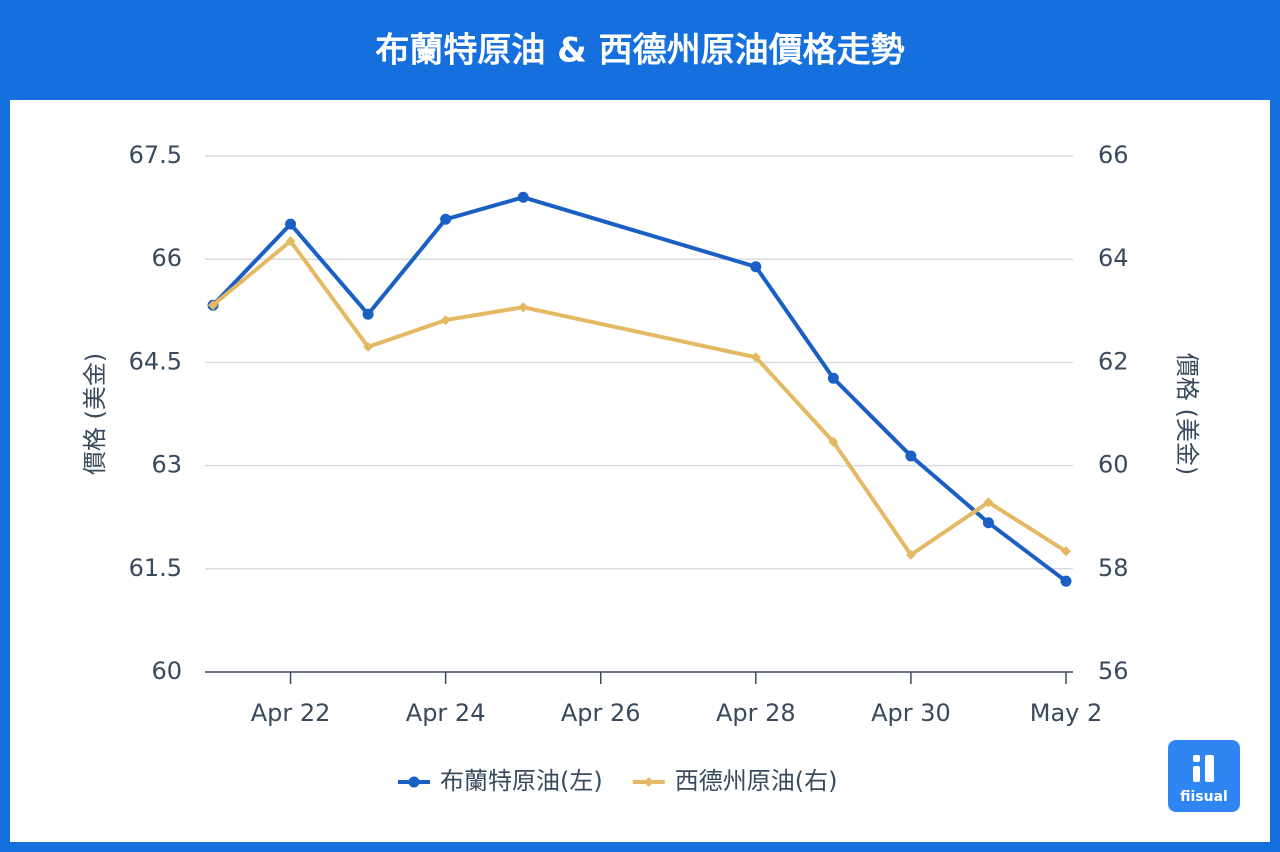 The image size is (1280, 852). What do you see at coordinates (1113, 671) in the screenshot?
I see `y2-tick-label: 56` at bounding box center [1113, 671].